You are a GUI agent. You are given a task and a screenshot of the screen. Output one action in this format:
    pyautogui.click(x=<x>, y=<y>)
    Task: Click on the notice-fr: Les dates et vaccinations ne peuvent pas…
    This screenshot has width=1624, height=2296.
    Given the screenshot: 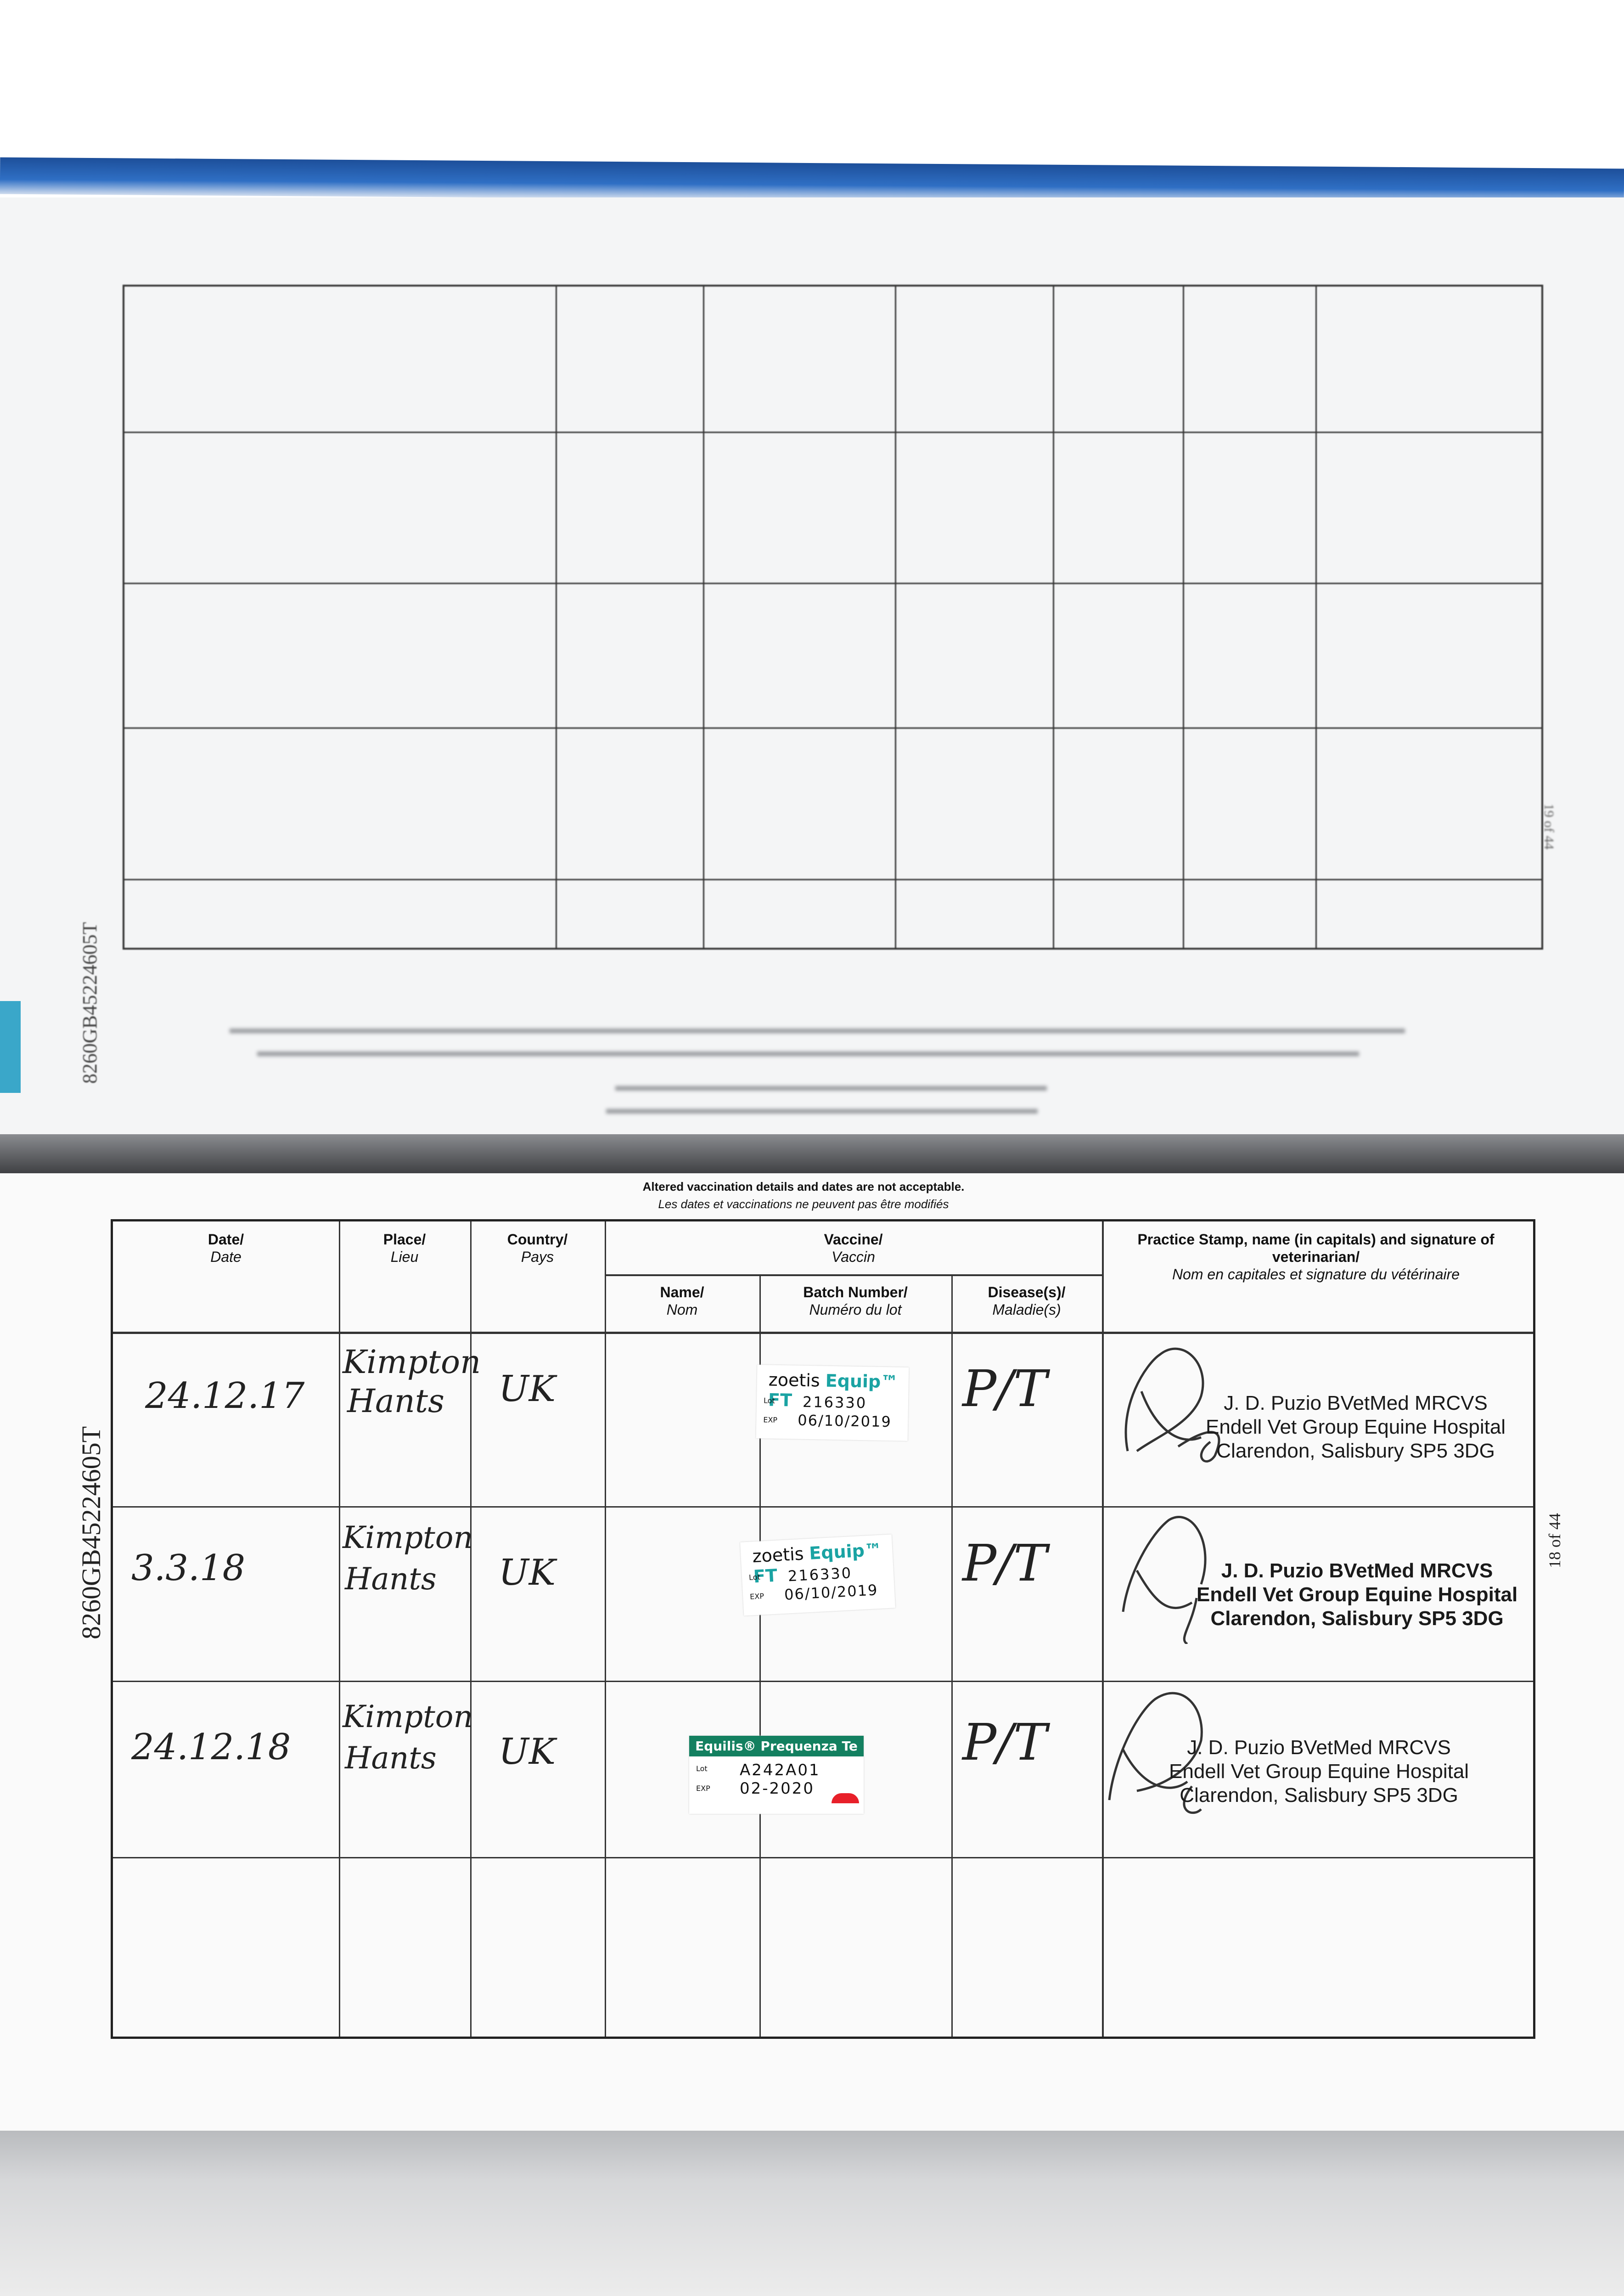 What is the action you would take?
    pyautogui.click(x=803, y=1204)
    